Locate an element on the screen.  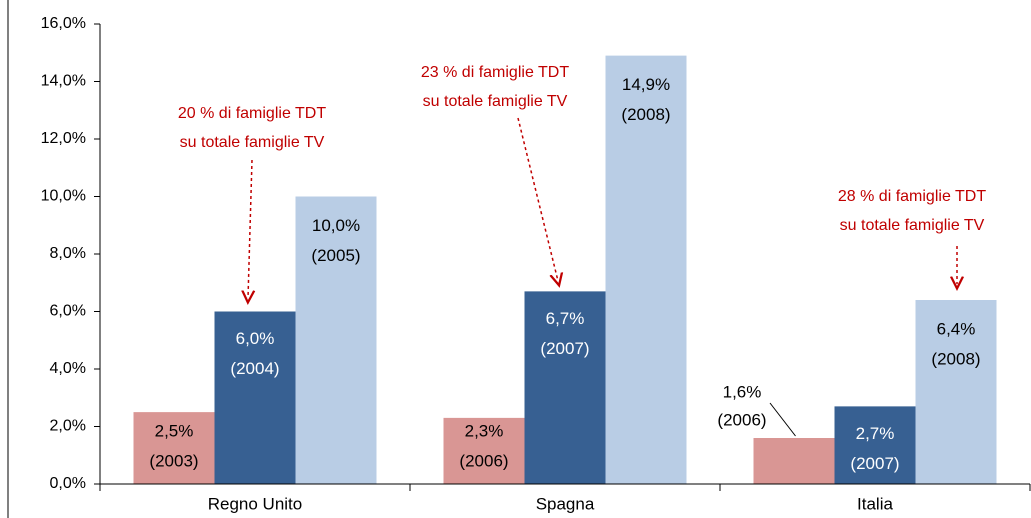
annotation: 20 % di famiglie TDT is located at coordinates (252, 113).